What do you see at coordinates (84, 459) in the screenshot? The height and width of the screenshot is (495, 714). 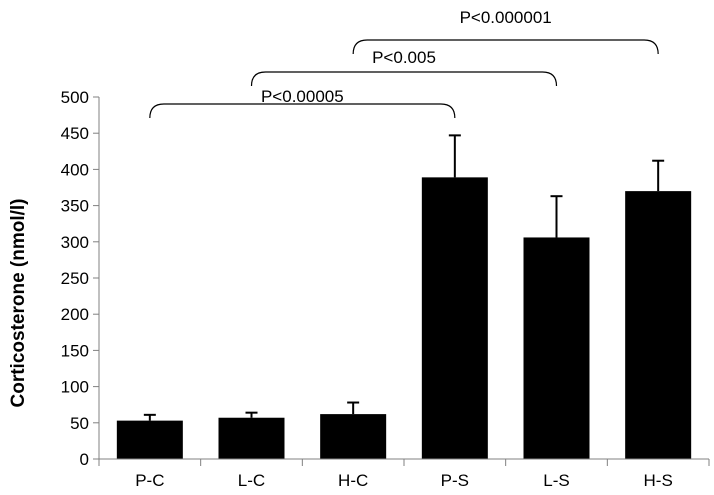 I see `y-tick-label: 0` at bounding box center [84, 459].